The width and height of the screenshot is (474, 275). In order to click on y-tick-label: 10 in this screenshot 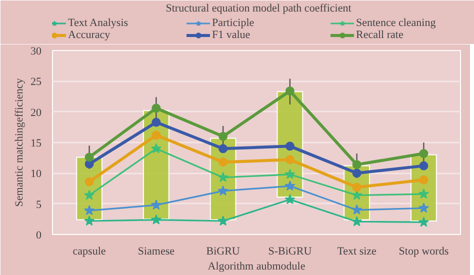, I will do `click(36, 174)`.